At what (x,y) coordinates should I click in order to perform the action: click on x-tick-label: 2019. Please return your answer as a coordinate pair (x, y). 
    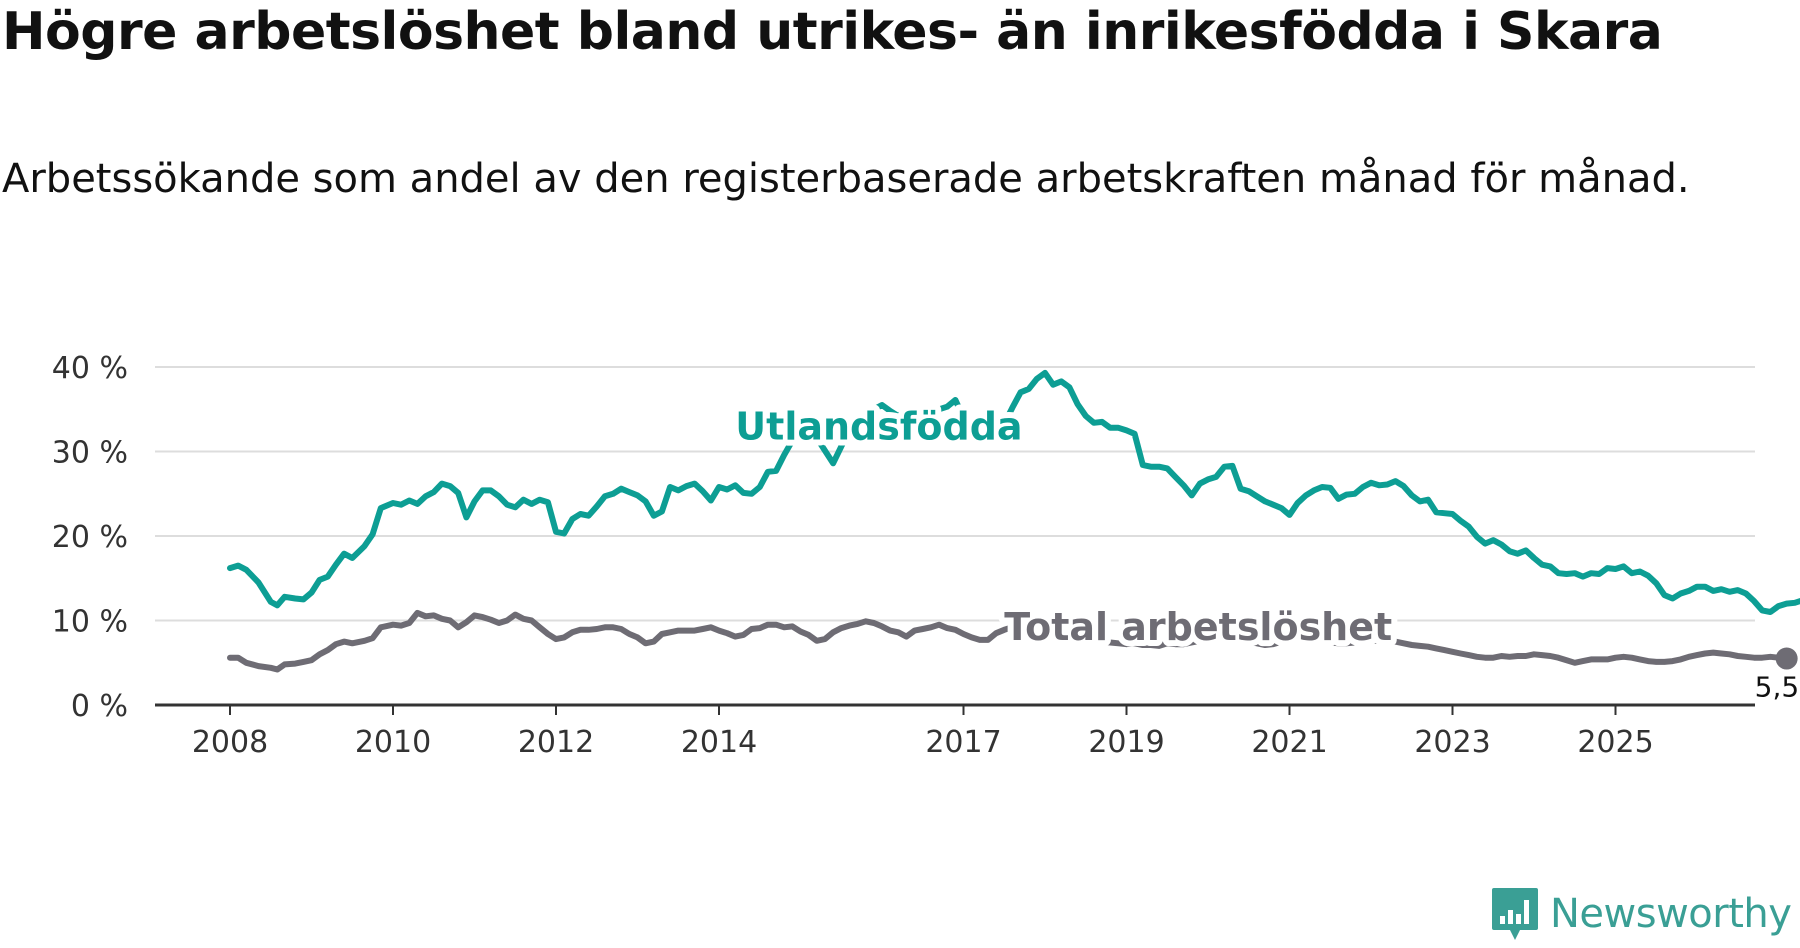
    Looking at the image, I should click on (1126, 742).